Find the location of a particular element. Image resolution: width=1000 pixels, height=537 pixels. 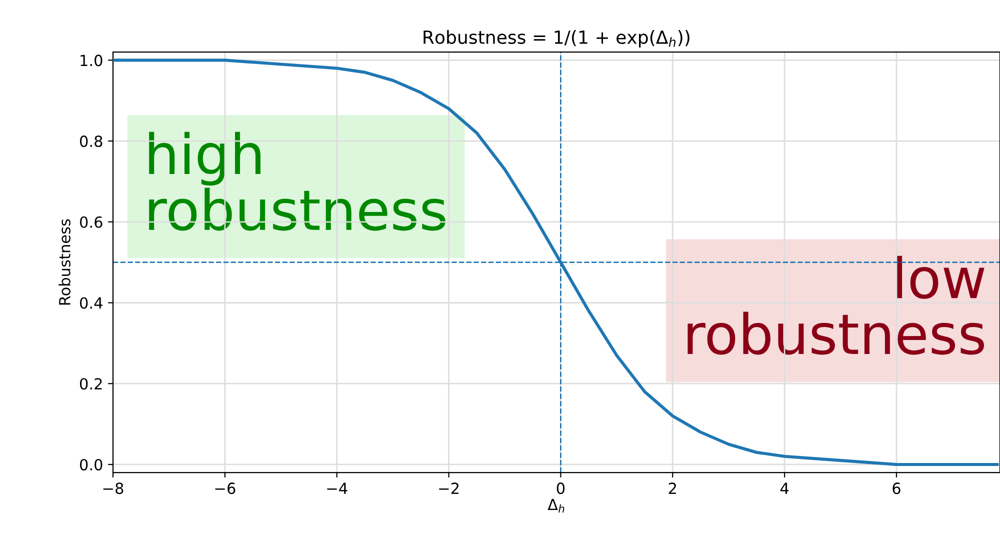

y-tick-label: 0.2 is located at coordinates (91, 384).